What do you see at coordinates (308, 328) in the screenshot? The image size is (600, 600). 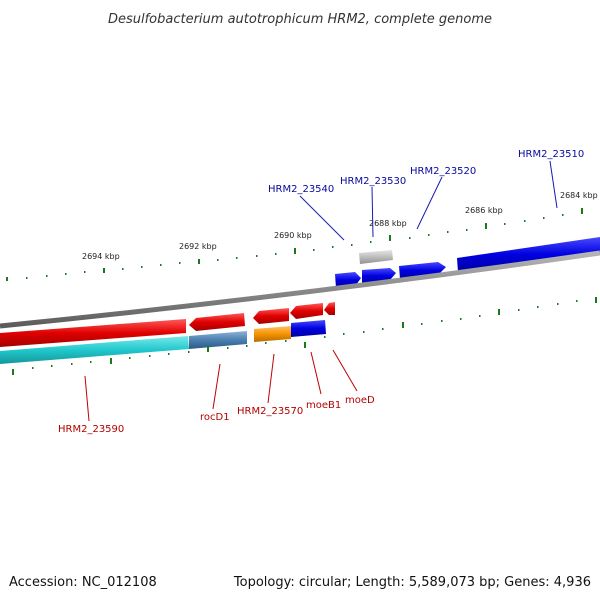 I see `cog-segment-blue` at bounding box center [308, 328].